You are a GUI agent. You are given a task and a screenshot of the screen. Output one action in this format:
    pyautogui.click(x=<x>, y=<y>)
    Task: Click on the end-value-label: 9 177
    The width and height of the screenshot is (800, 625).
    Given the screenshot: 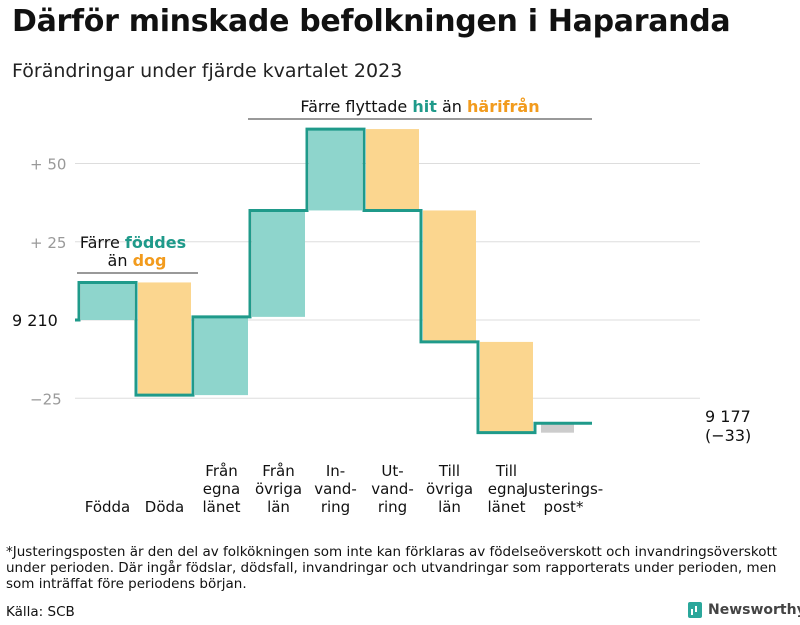 What is the action you would take?
    pyautogui.click(x=728, y=416)
    